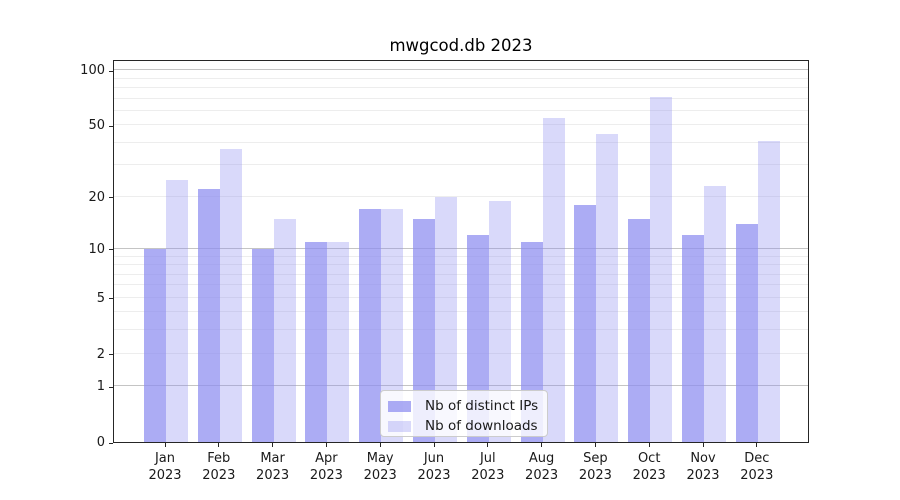  I want to click on x-tick-label-month: Oct, so click(649, 458).